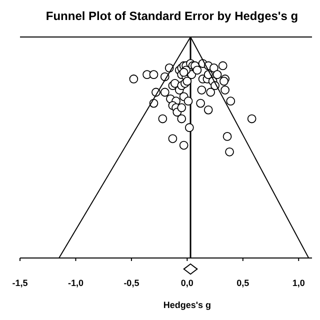 The image size is (320, 320). I want to click on x-tick-label: -1,0, so click(76, 283).